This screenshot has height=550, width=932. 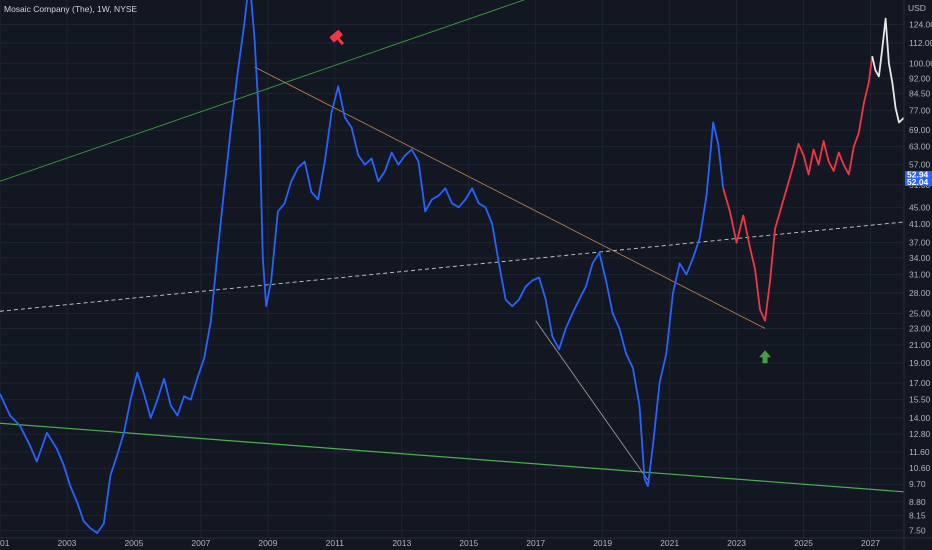 I want to click on y-tick-label: 31.00, so click(x=920, y=275).